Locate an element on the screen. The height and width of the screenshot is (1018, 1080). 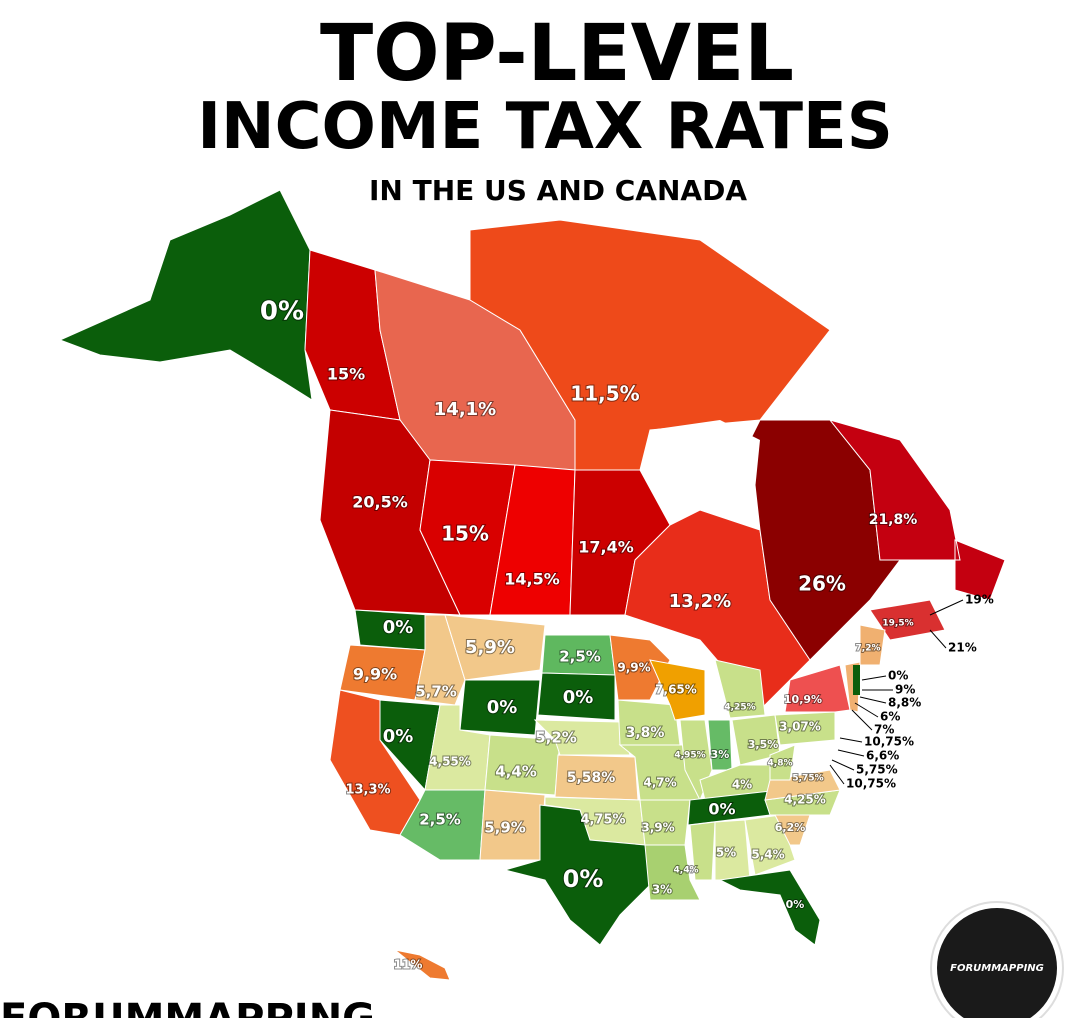
region-label: 5% is located at coordinates (726, 853).